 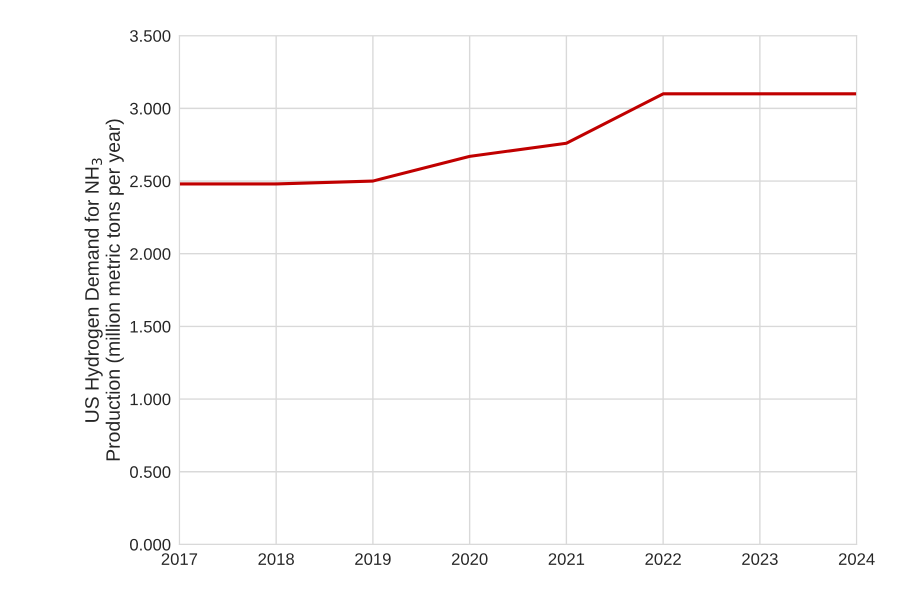 What do you see at coordinates (470, 559) in the screenshot?
I see `x-tick-label: 2020` at bounding box center [470, 559].